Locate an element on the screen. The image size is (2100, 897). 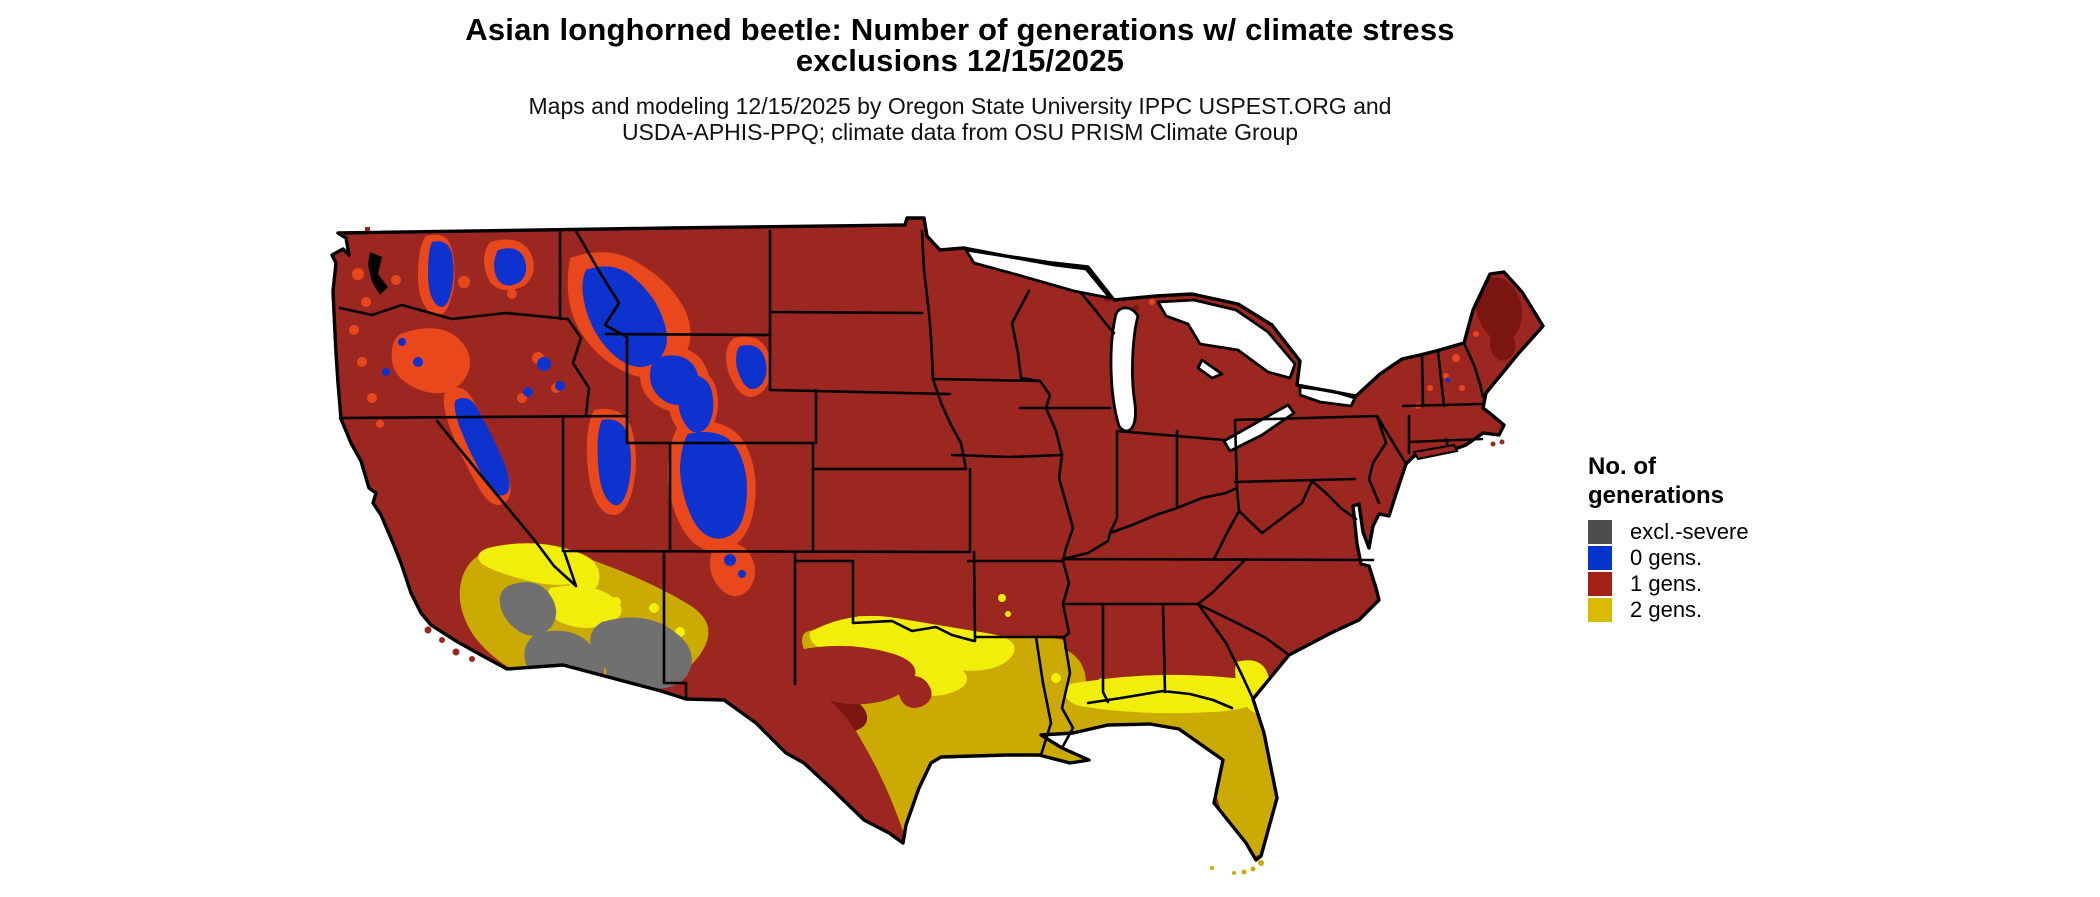
long-island is located at coordinates (1435, 452).